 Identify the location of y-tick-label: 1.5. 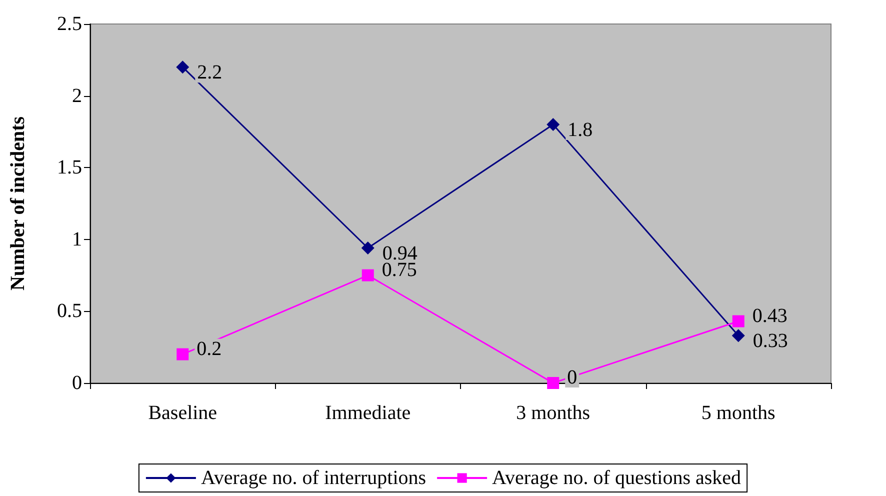
(69, 167).